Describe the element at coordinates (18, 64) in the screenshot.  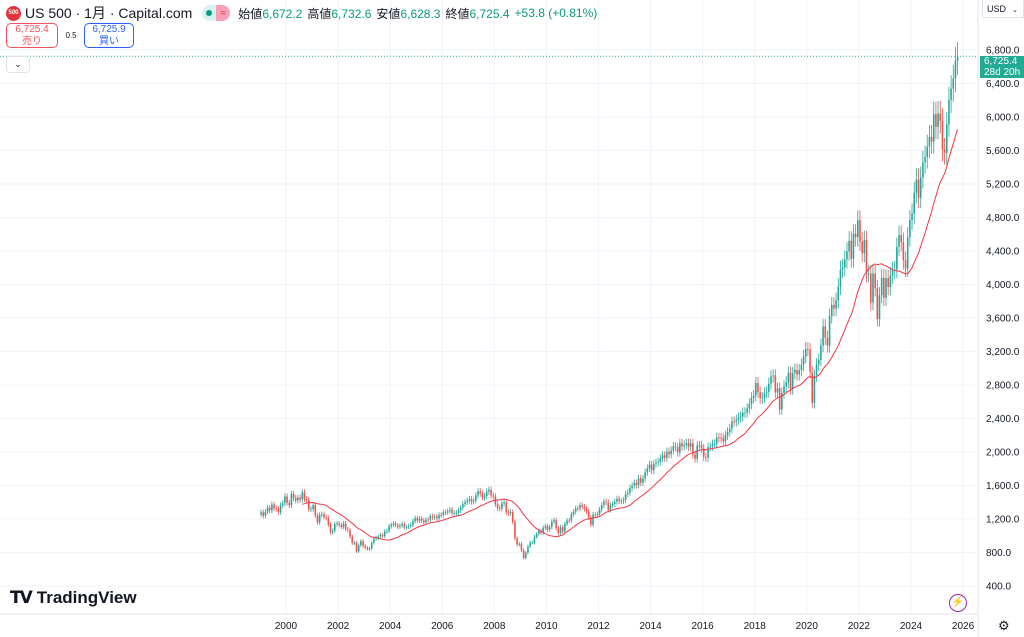
I see `collapse-legend-button: ⌄` at that location.